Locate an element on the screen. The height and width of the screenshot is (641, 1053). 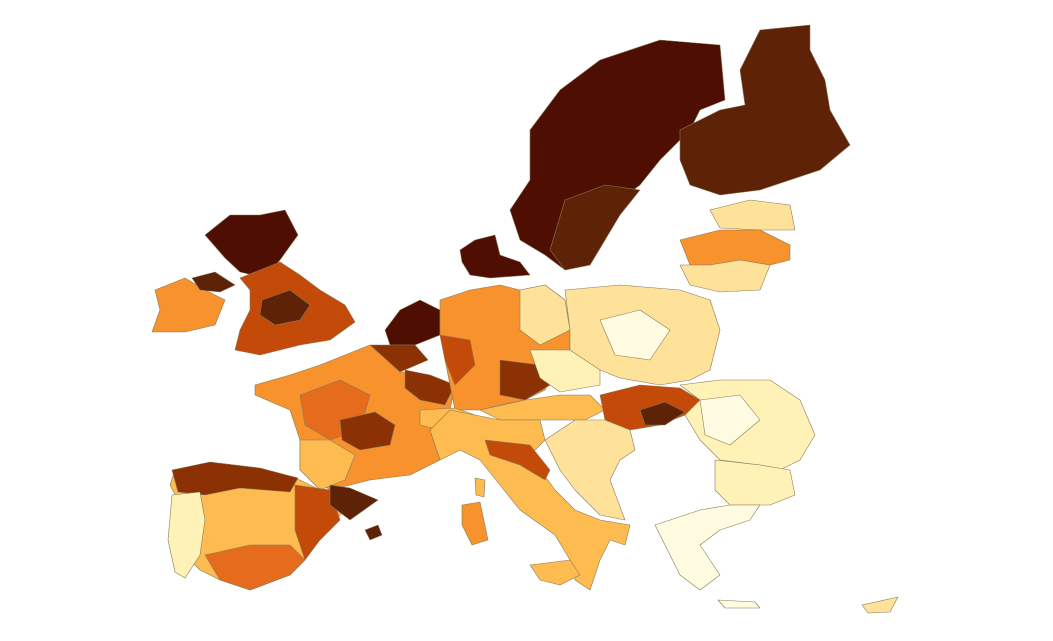
region-hungary-center is located at coordinates (662, 413).